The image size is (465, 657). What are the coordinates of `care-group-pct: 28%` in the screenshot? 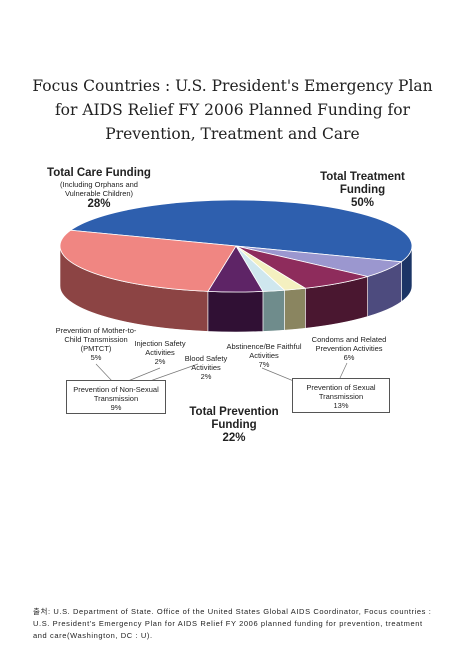 It's located at (99, 204).